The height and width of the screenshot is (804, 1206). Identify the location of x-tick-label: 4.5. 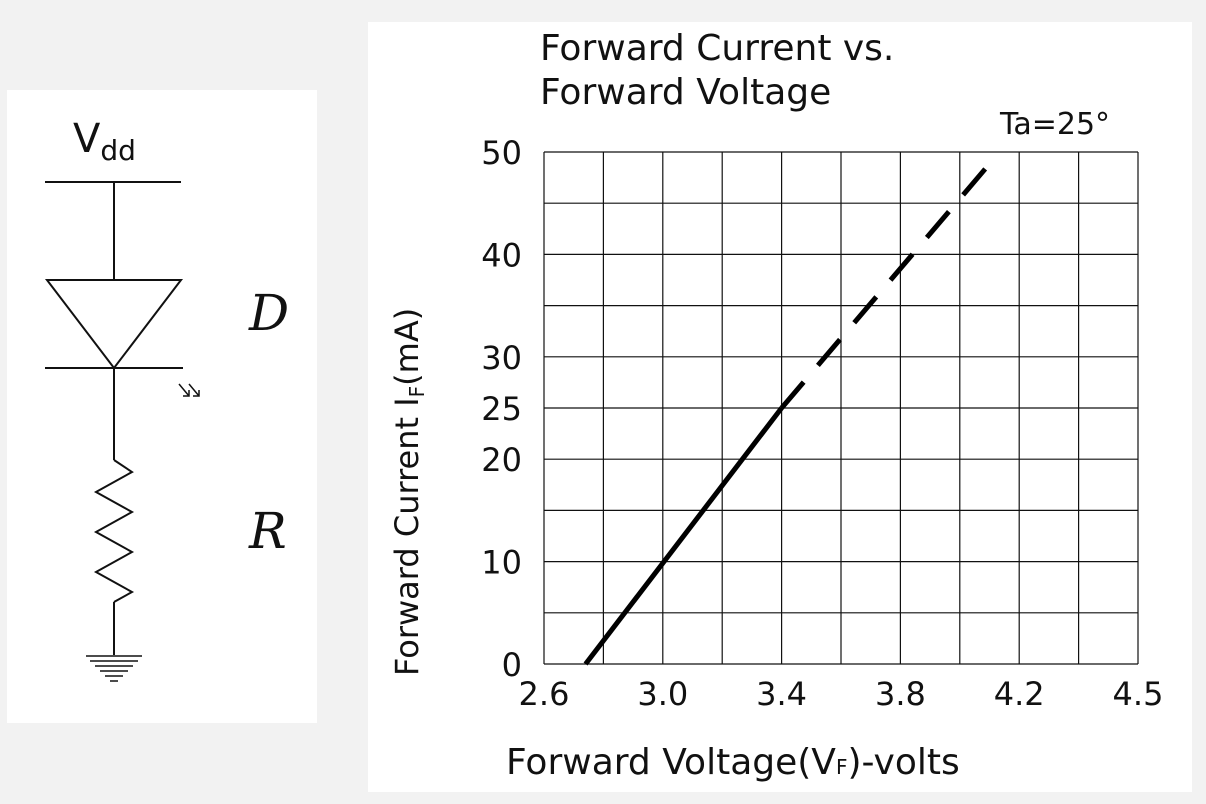
(1138, 694).